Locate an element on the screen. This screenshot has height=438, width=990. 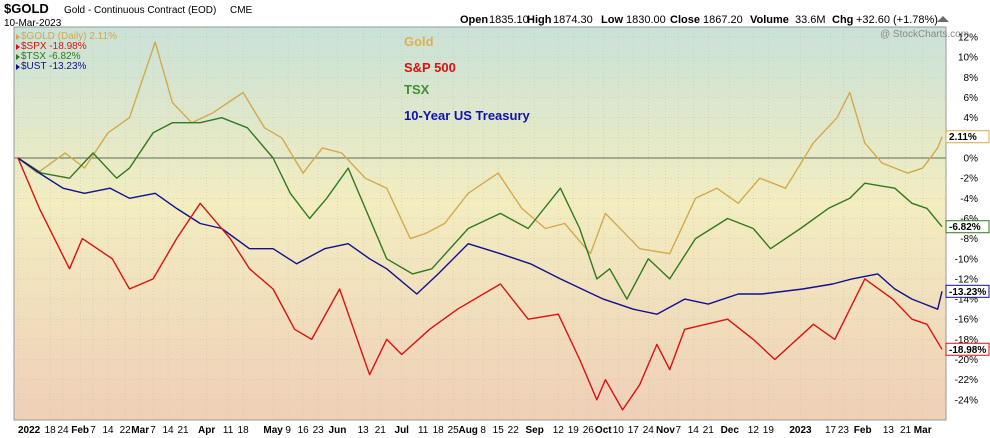
annotation-sp500: S&P 500 is located at coordinates (430, 67).